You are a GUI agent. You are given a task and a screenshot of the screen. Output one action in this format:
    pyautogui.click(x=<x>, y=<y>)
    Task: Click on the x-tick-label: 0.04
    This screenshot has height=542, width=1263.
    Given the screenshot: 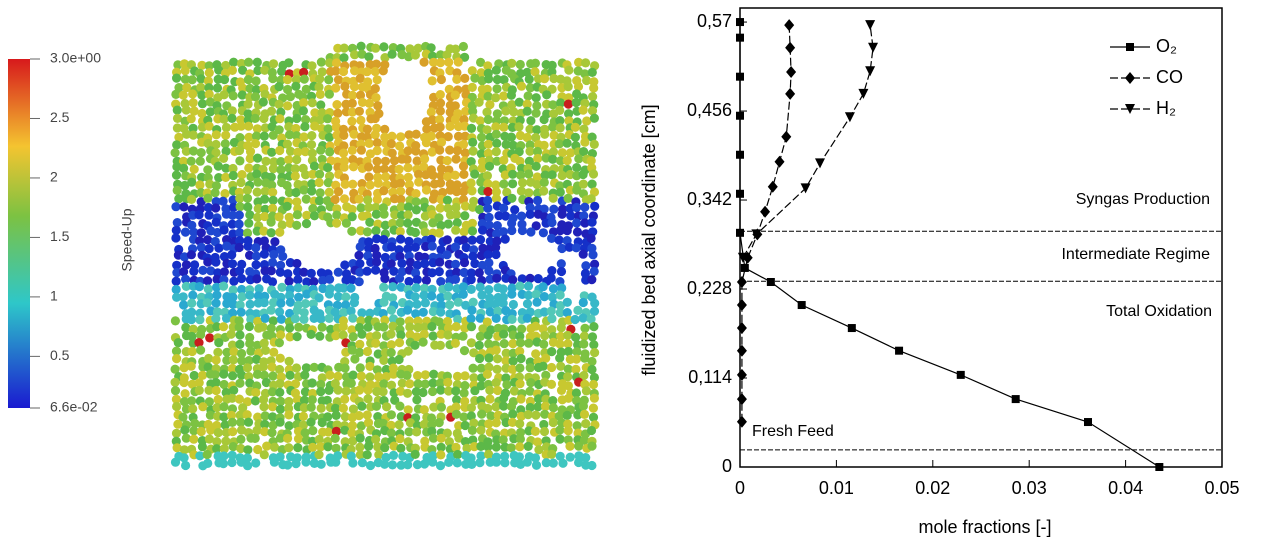 What is the action you would take?
    pyautogui.click(x=1125, y=488)
    